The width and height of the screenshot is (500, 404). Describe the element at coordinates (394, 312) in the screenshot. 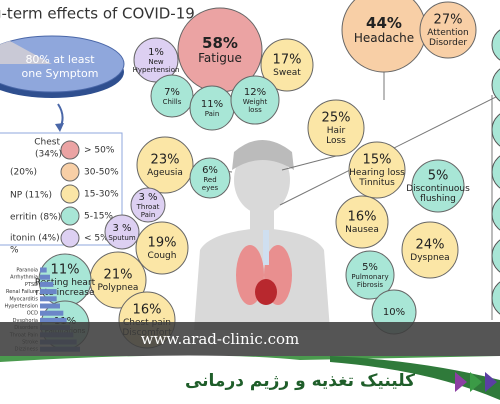

I see `node-pct: 10%` at that location.